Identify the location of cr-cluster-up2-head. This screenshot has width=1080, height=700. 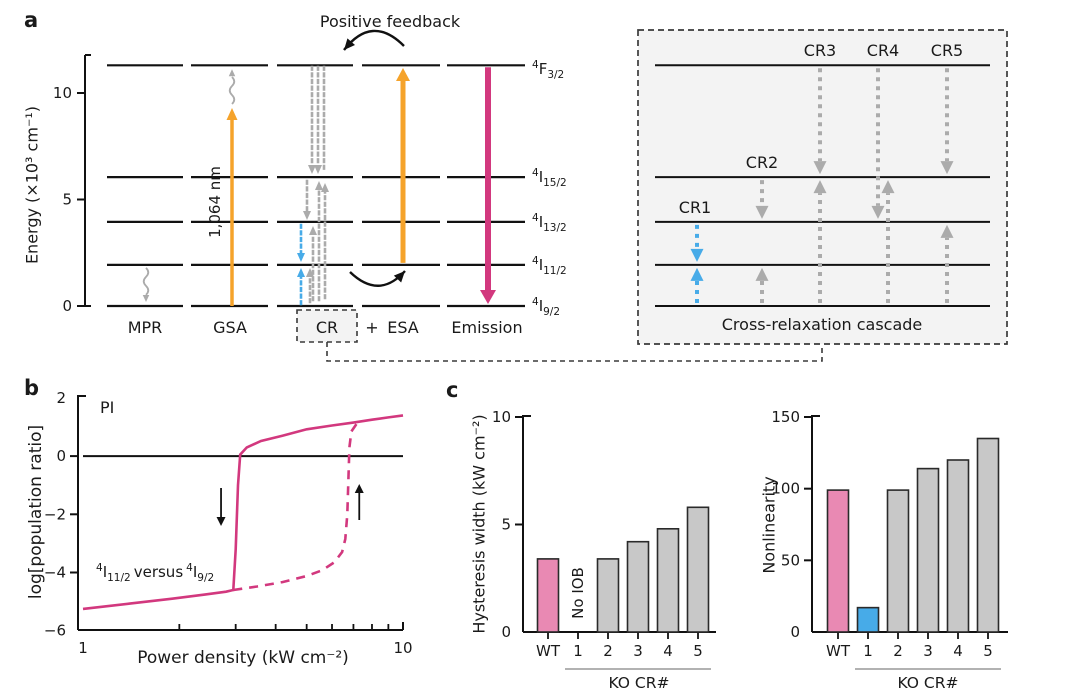
(325, 187).